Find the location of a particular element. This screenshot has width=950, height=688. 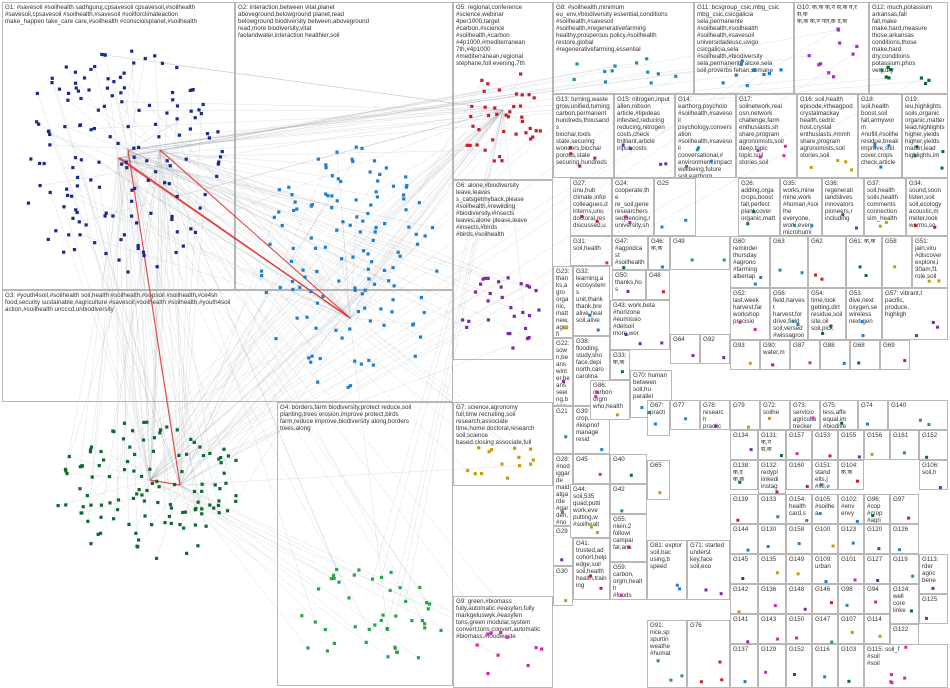

group-panel-g132: G132: redypl linkedi instag is located at coordinates (772, 477).